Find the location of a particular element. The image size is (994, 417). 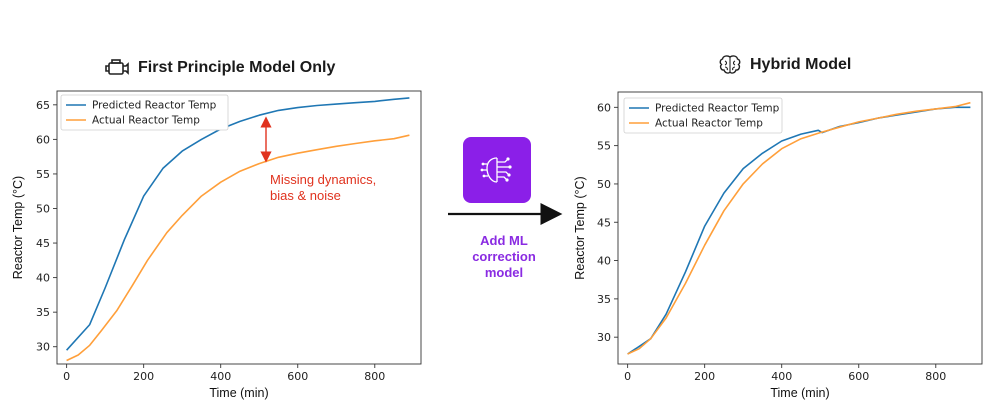

left-panel-title-text: First Principle Model Only is located at coordinates (237, 67).